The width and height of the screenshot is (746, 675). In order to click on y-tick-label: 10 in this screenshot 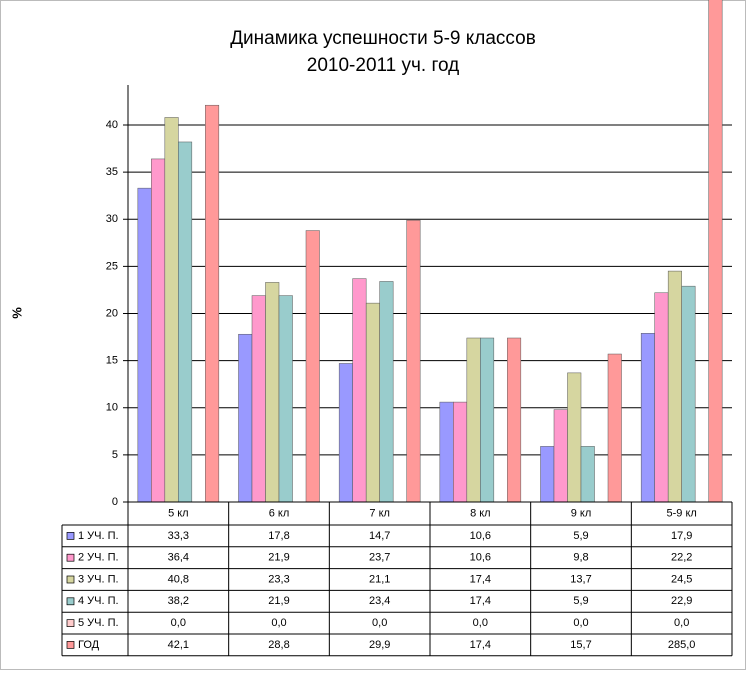, I will do `click(112, 408)`.